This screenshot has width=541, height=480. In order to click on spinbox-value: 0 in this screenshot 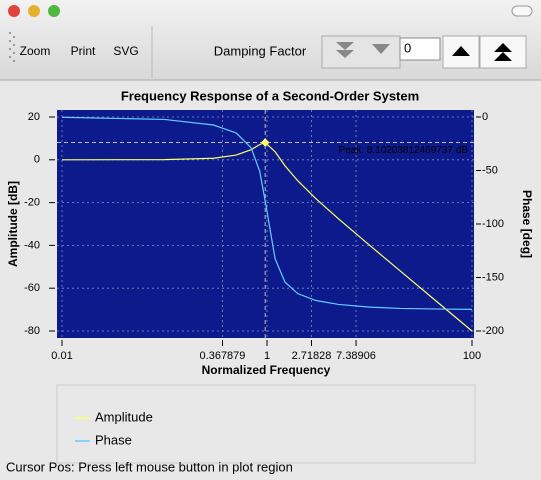, I will do `click(407, 47)`.